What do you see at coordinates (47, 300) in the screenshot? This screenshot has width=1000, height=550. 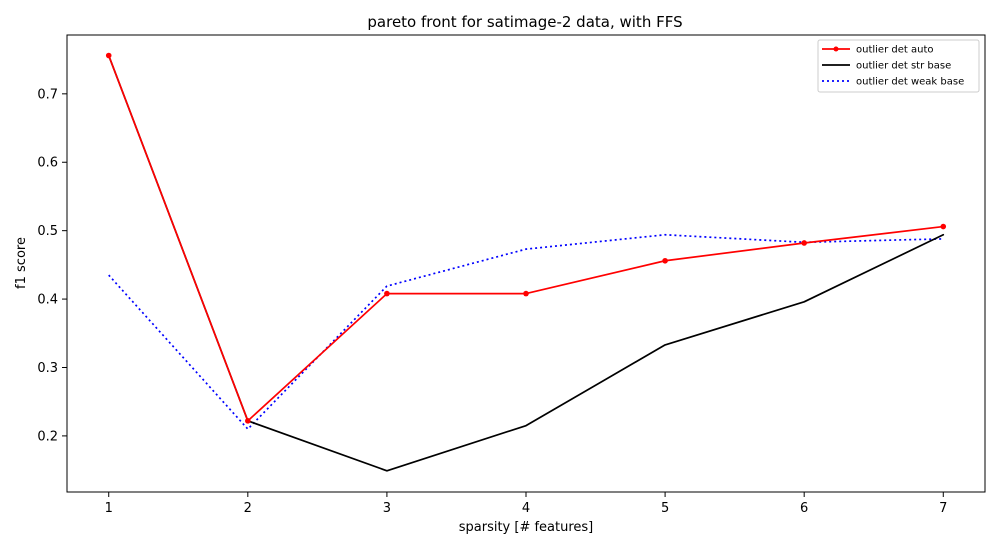 I see `y-tick-label: 0.4` at bounding box center [47, 300].